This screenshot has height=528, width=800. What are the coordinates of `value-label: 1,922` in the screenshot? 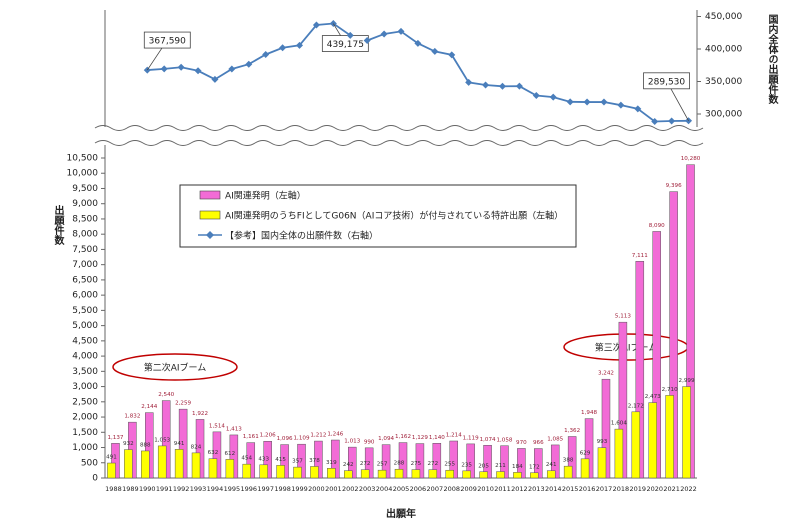 It's located at (200, 414).